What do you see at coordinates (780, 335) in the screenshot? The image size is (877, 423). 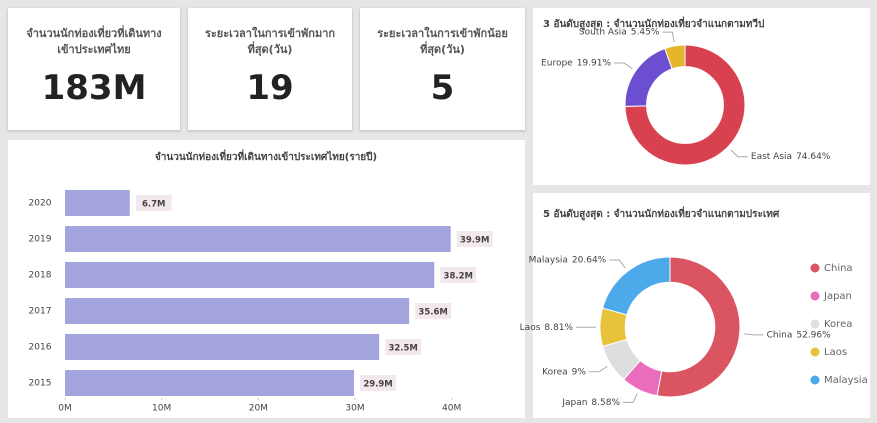 I see `data-label-name: China` at bounding box center [780, 335].